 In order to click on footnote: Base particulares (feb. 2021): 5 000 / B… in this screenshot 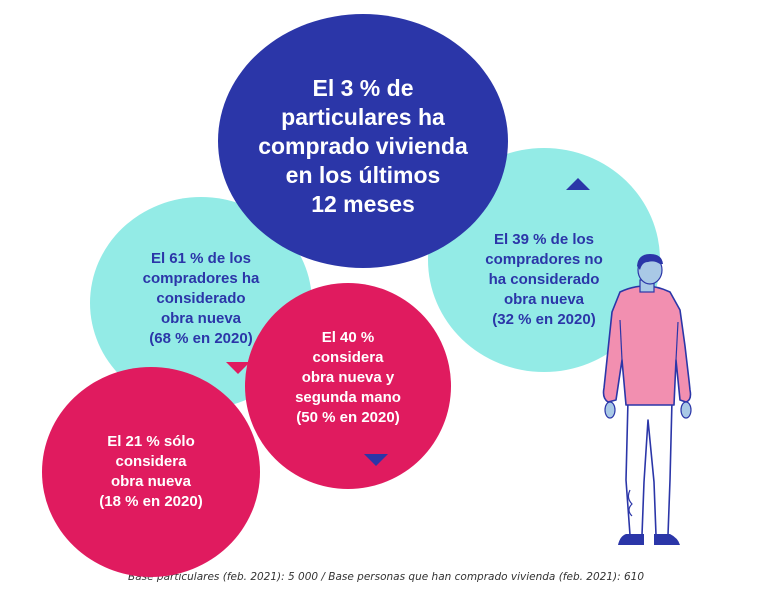, I will do `click(386, 577)`.